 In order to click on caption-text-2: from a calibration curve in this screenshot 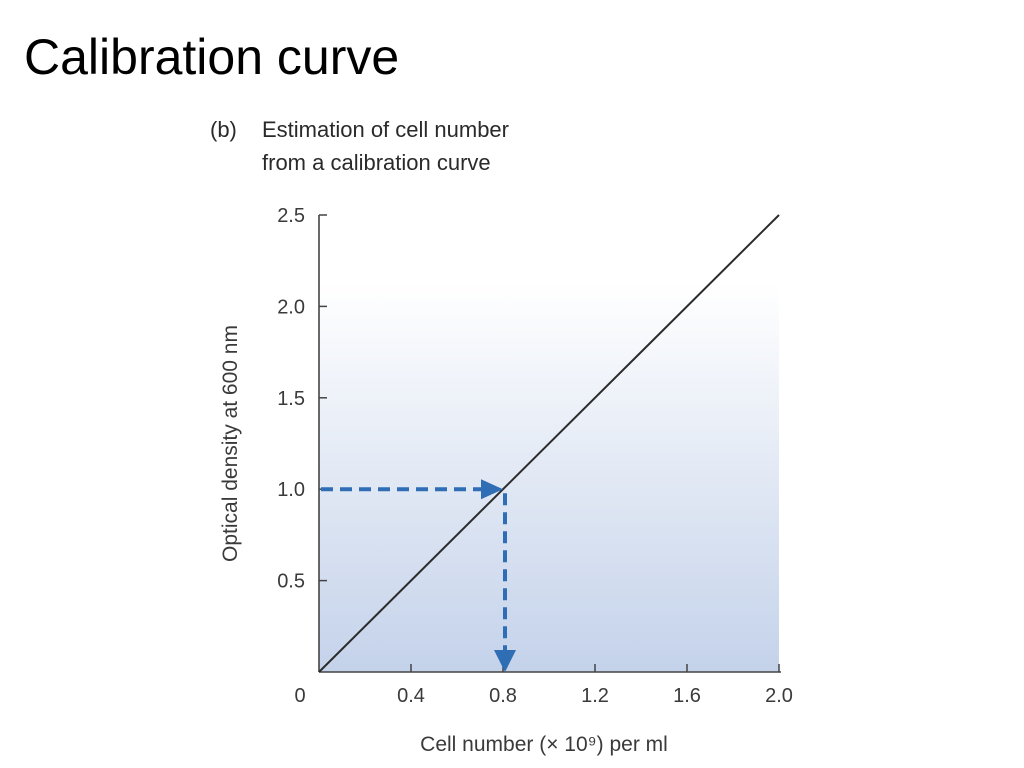, I will do `click(376, 162)`.